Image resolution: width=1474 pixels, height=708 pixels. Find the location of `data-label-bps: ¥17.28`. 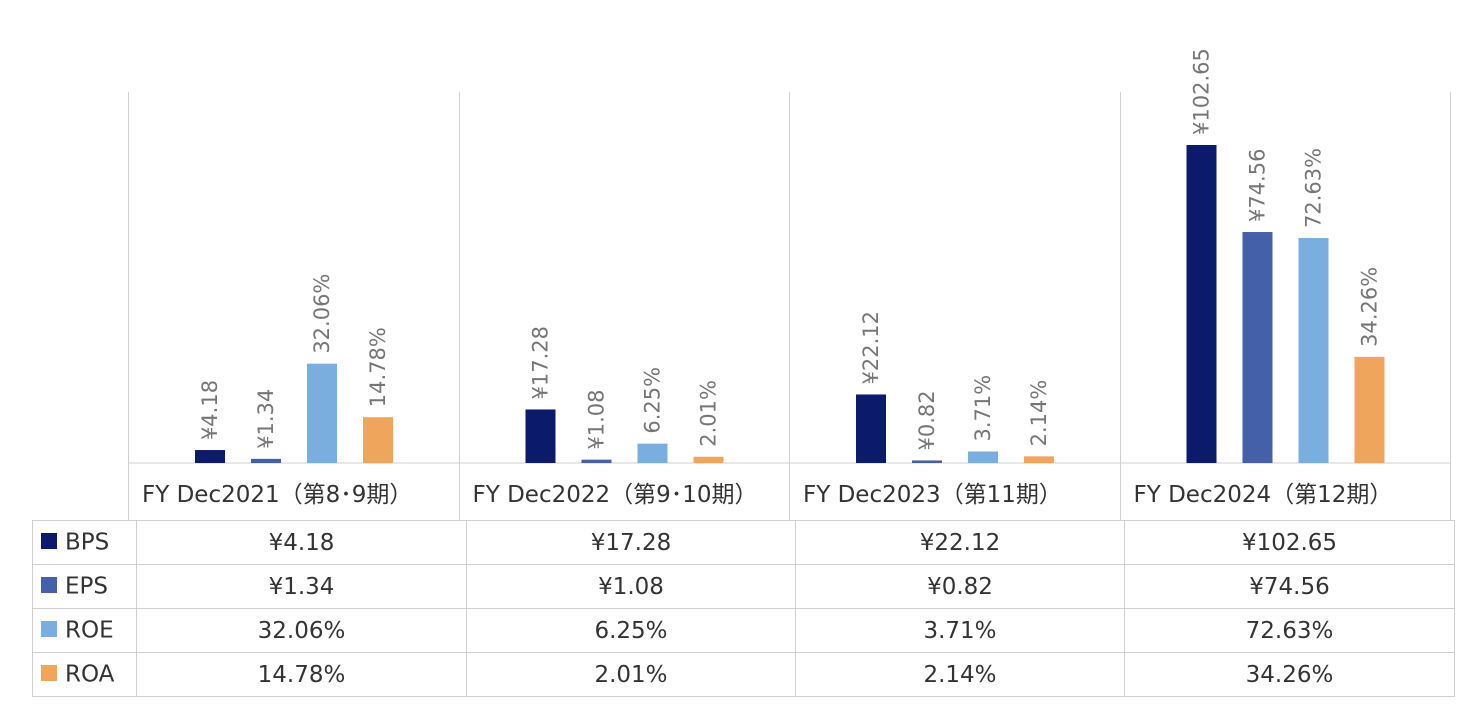

data-label-bps: ¥17.28 is located at coordinates (541, 362).